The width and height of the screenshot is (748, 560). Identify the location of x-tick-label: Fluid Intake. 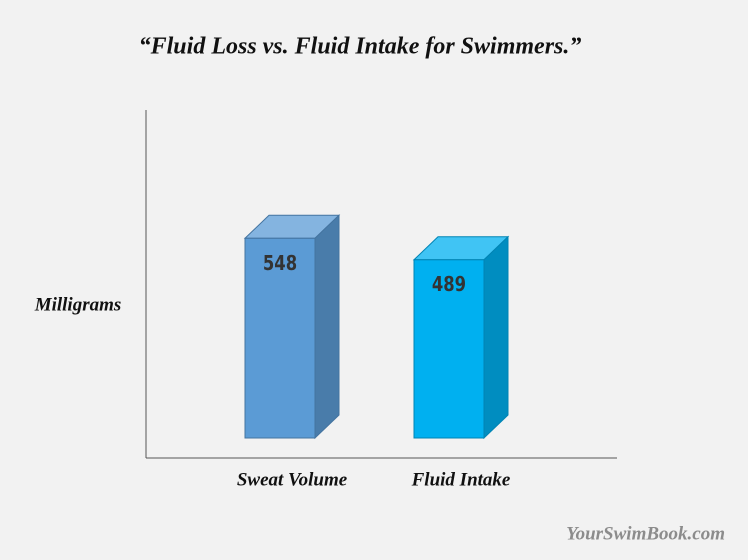
(461, 479).